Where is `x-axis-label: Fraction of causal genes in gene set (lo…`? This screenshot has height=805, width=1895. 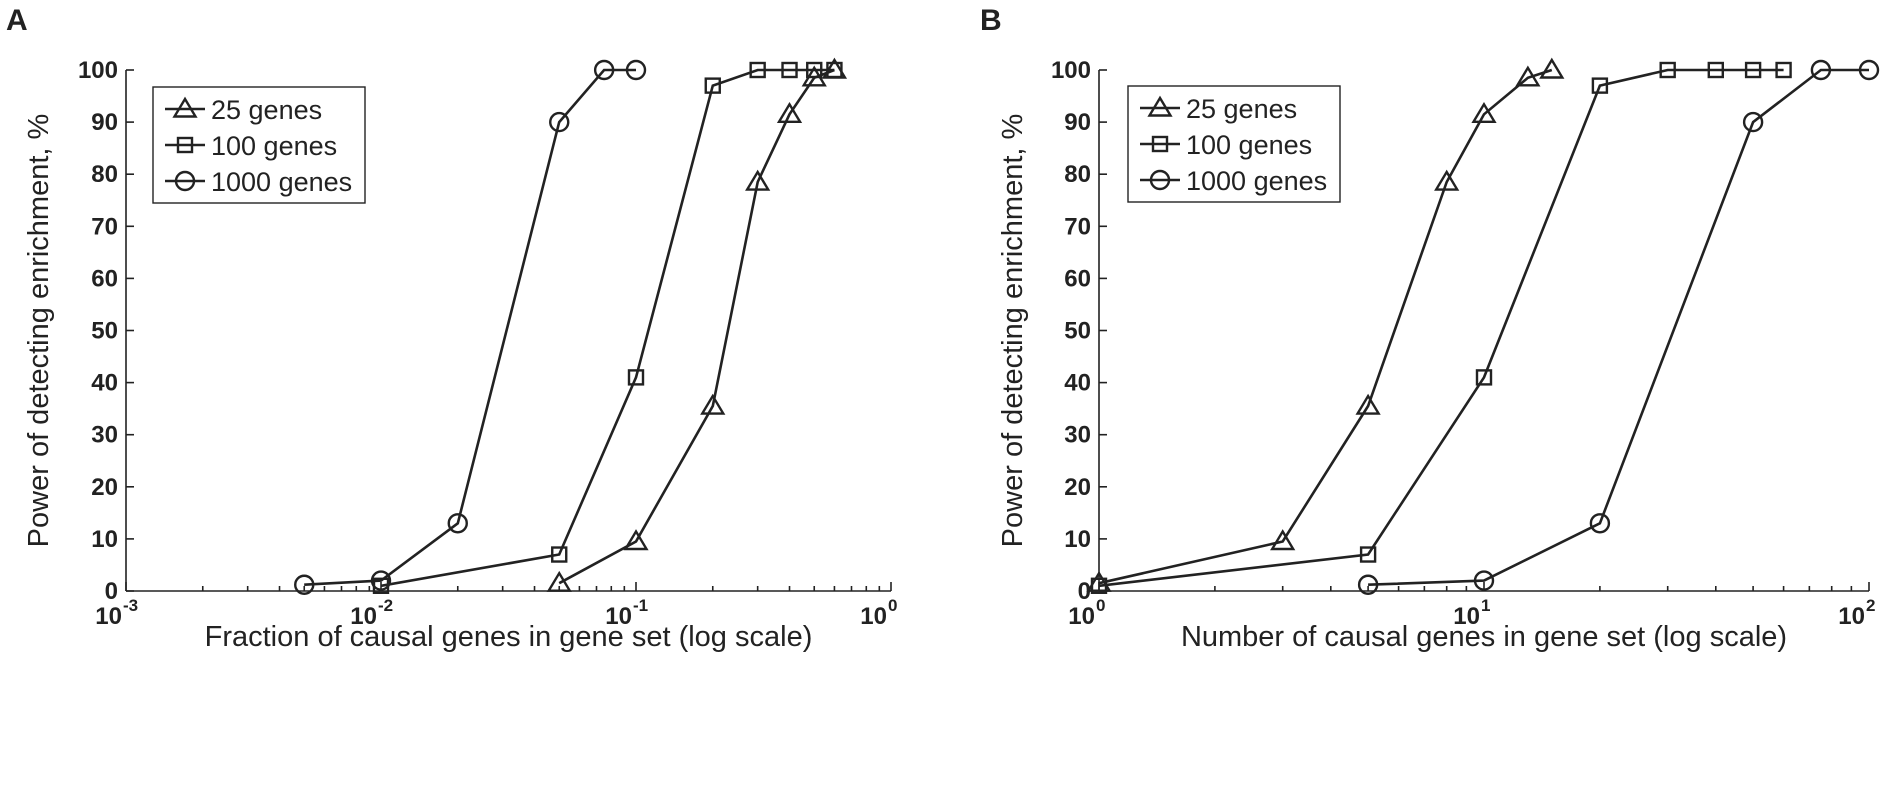
x-axis-label: Fraction of causal genes in gene set (lo… is located at coordinates (509, 637).